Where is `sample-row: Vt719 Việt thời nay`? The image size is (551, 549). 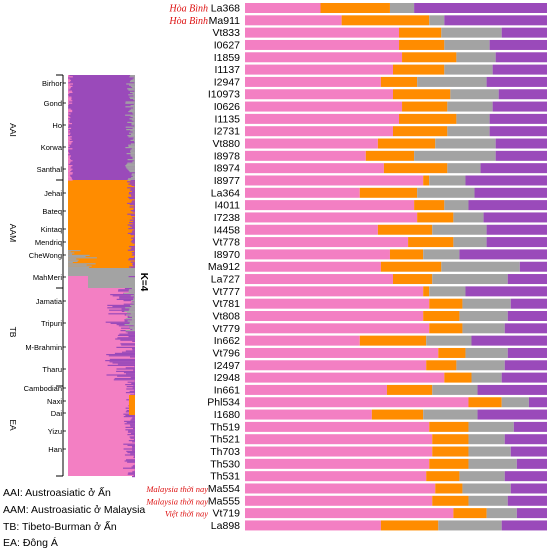 sample-row: Vt719 Việt thời nay is located at coordinates (356, 514).